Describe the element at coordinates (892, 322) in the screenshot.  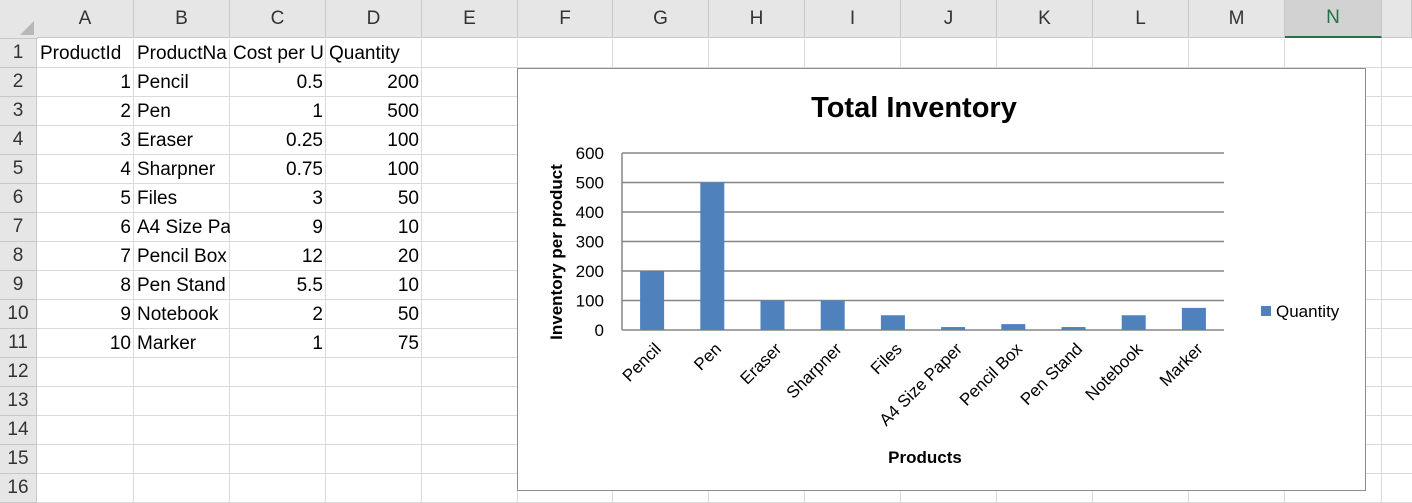
I see `bar-files` at that location.